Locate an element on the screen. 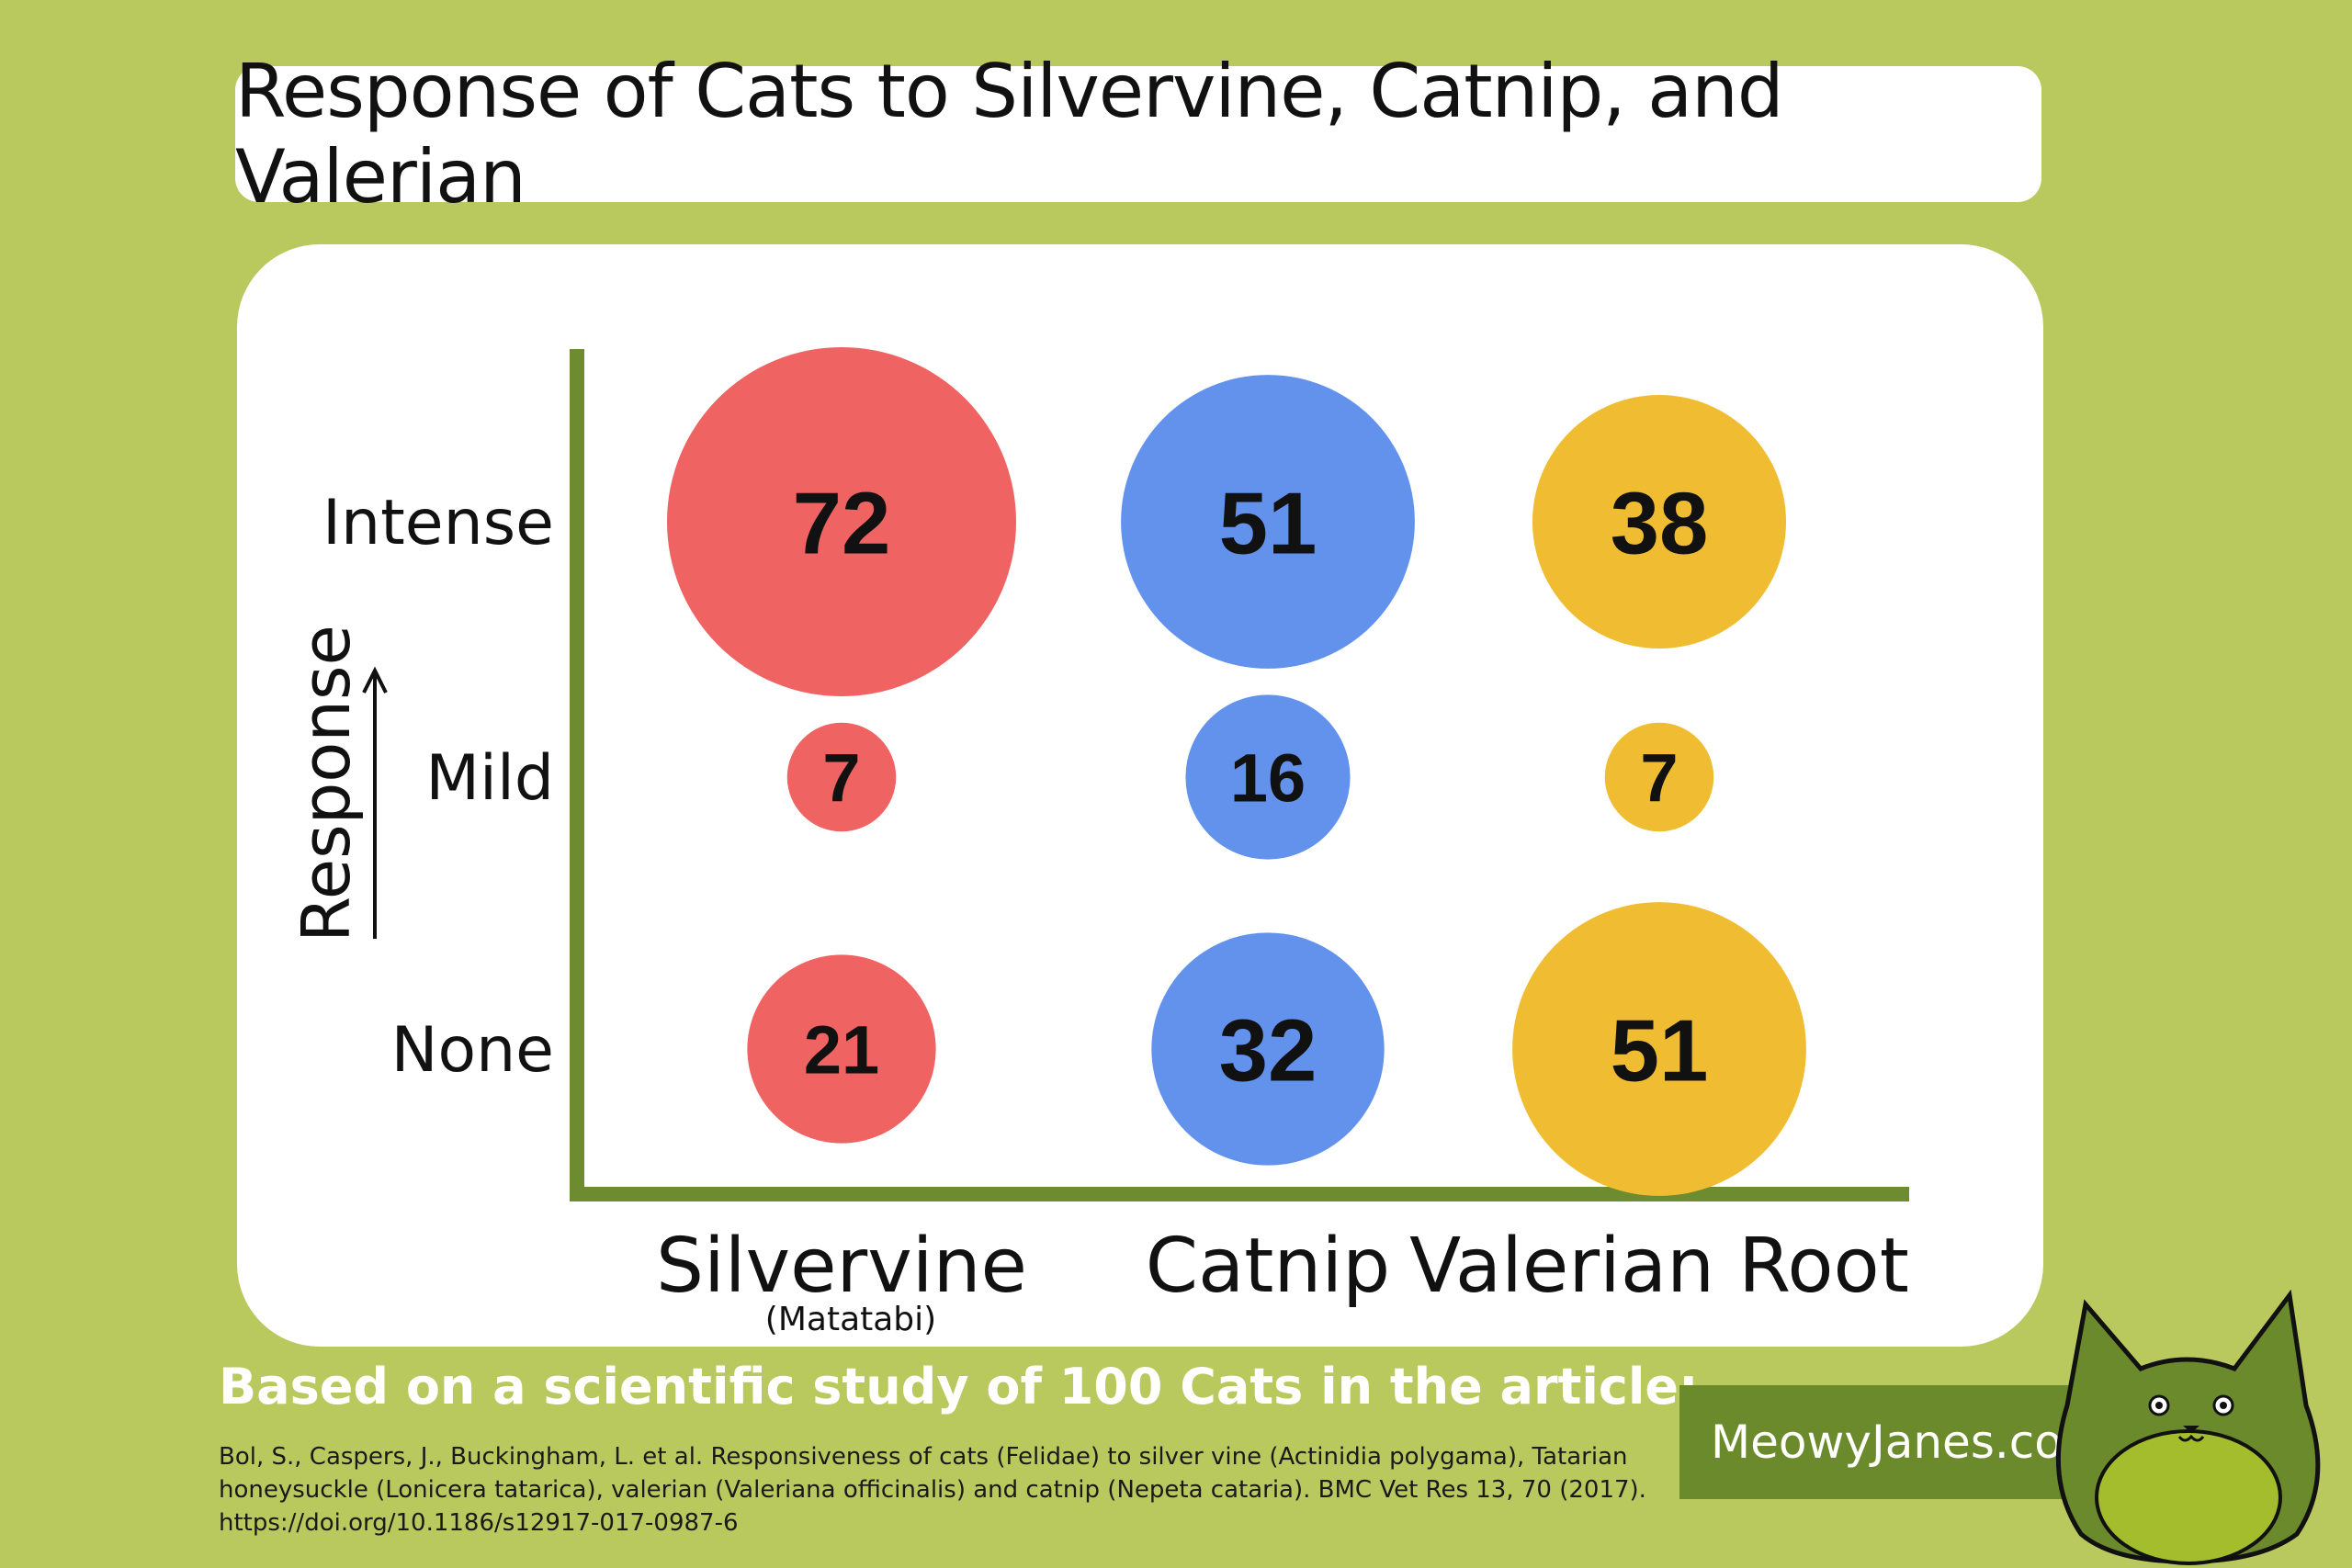  column-label-valerian-root: Valerian Root is located at coordinates (1659, 1266).